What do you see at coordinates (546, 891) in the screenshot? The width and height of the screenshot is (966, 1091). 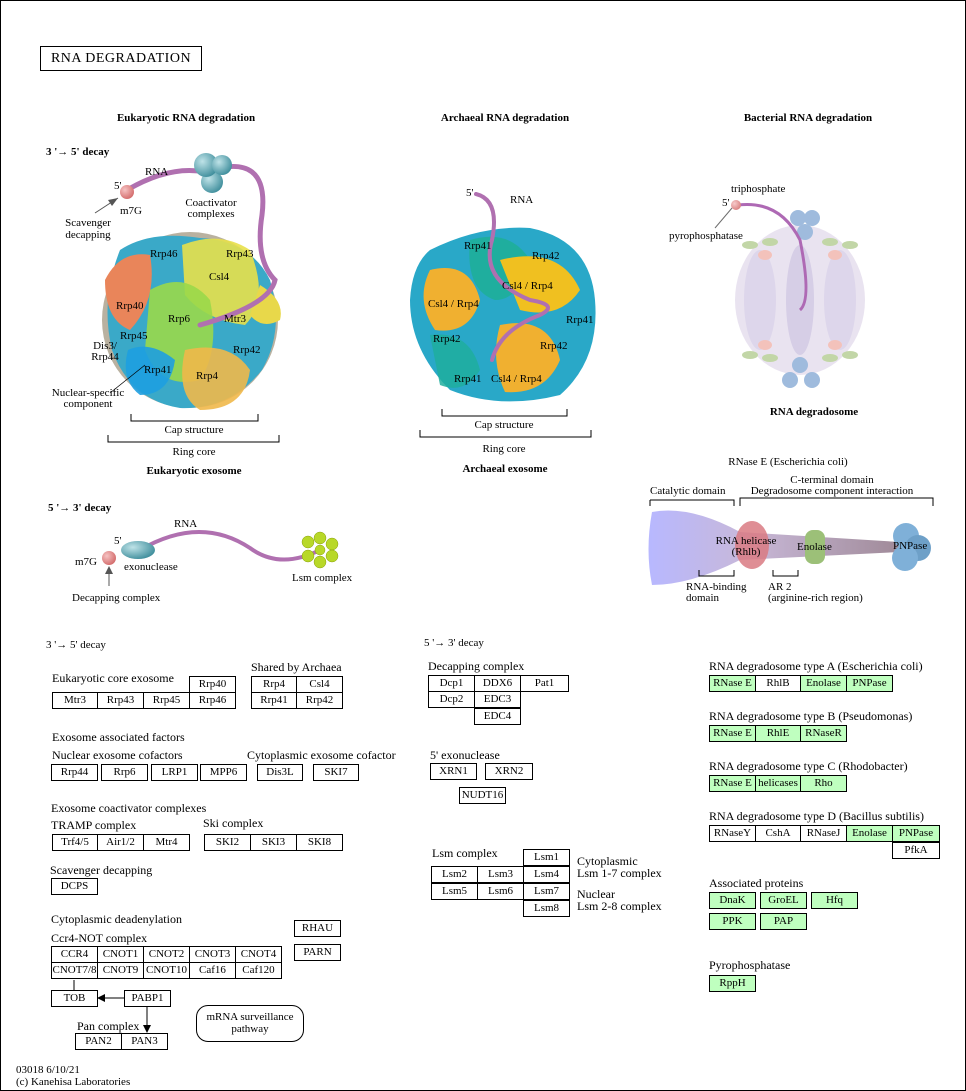 I see `gene-lsm7: Lsm7` at bounding box center [546, 891].